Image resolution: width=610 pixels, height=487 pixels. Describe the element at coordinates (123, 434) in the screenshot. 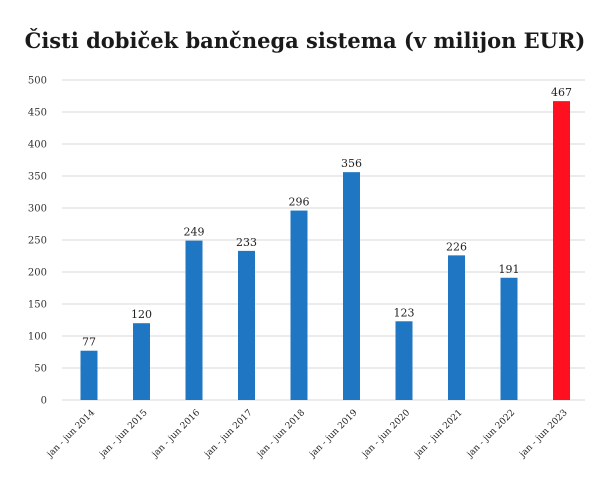

I see `x-tick-label: jan - jun 2015` at that location.